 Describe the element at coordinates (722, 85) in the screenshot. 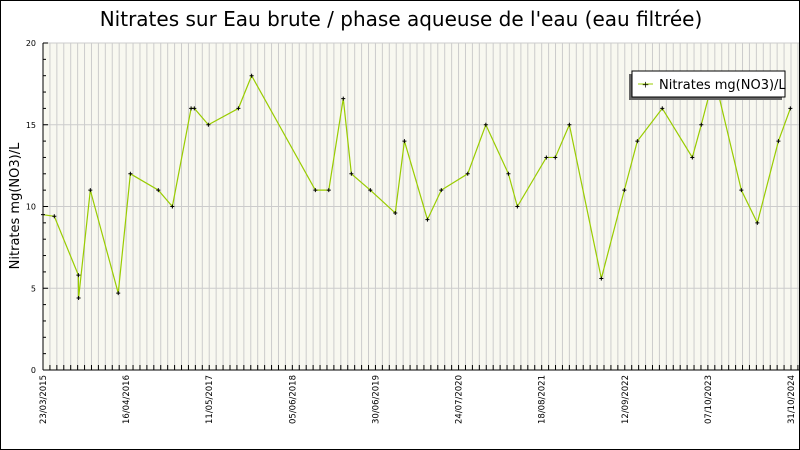

I see `legend-label: Nitrates mg(NO3)/L` at that location.